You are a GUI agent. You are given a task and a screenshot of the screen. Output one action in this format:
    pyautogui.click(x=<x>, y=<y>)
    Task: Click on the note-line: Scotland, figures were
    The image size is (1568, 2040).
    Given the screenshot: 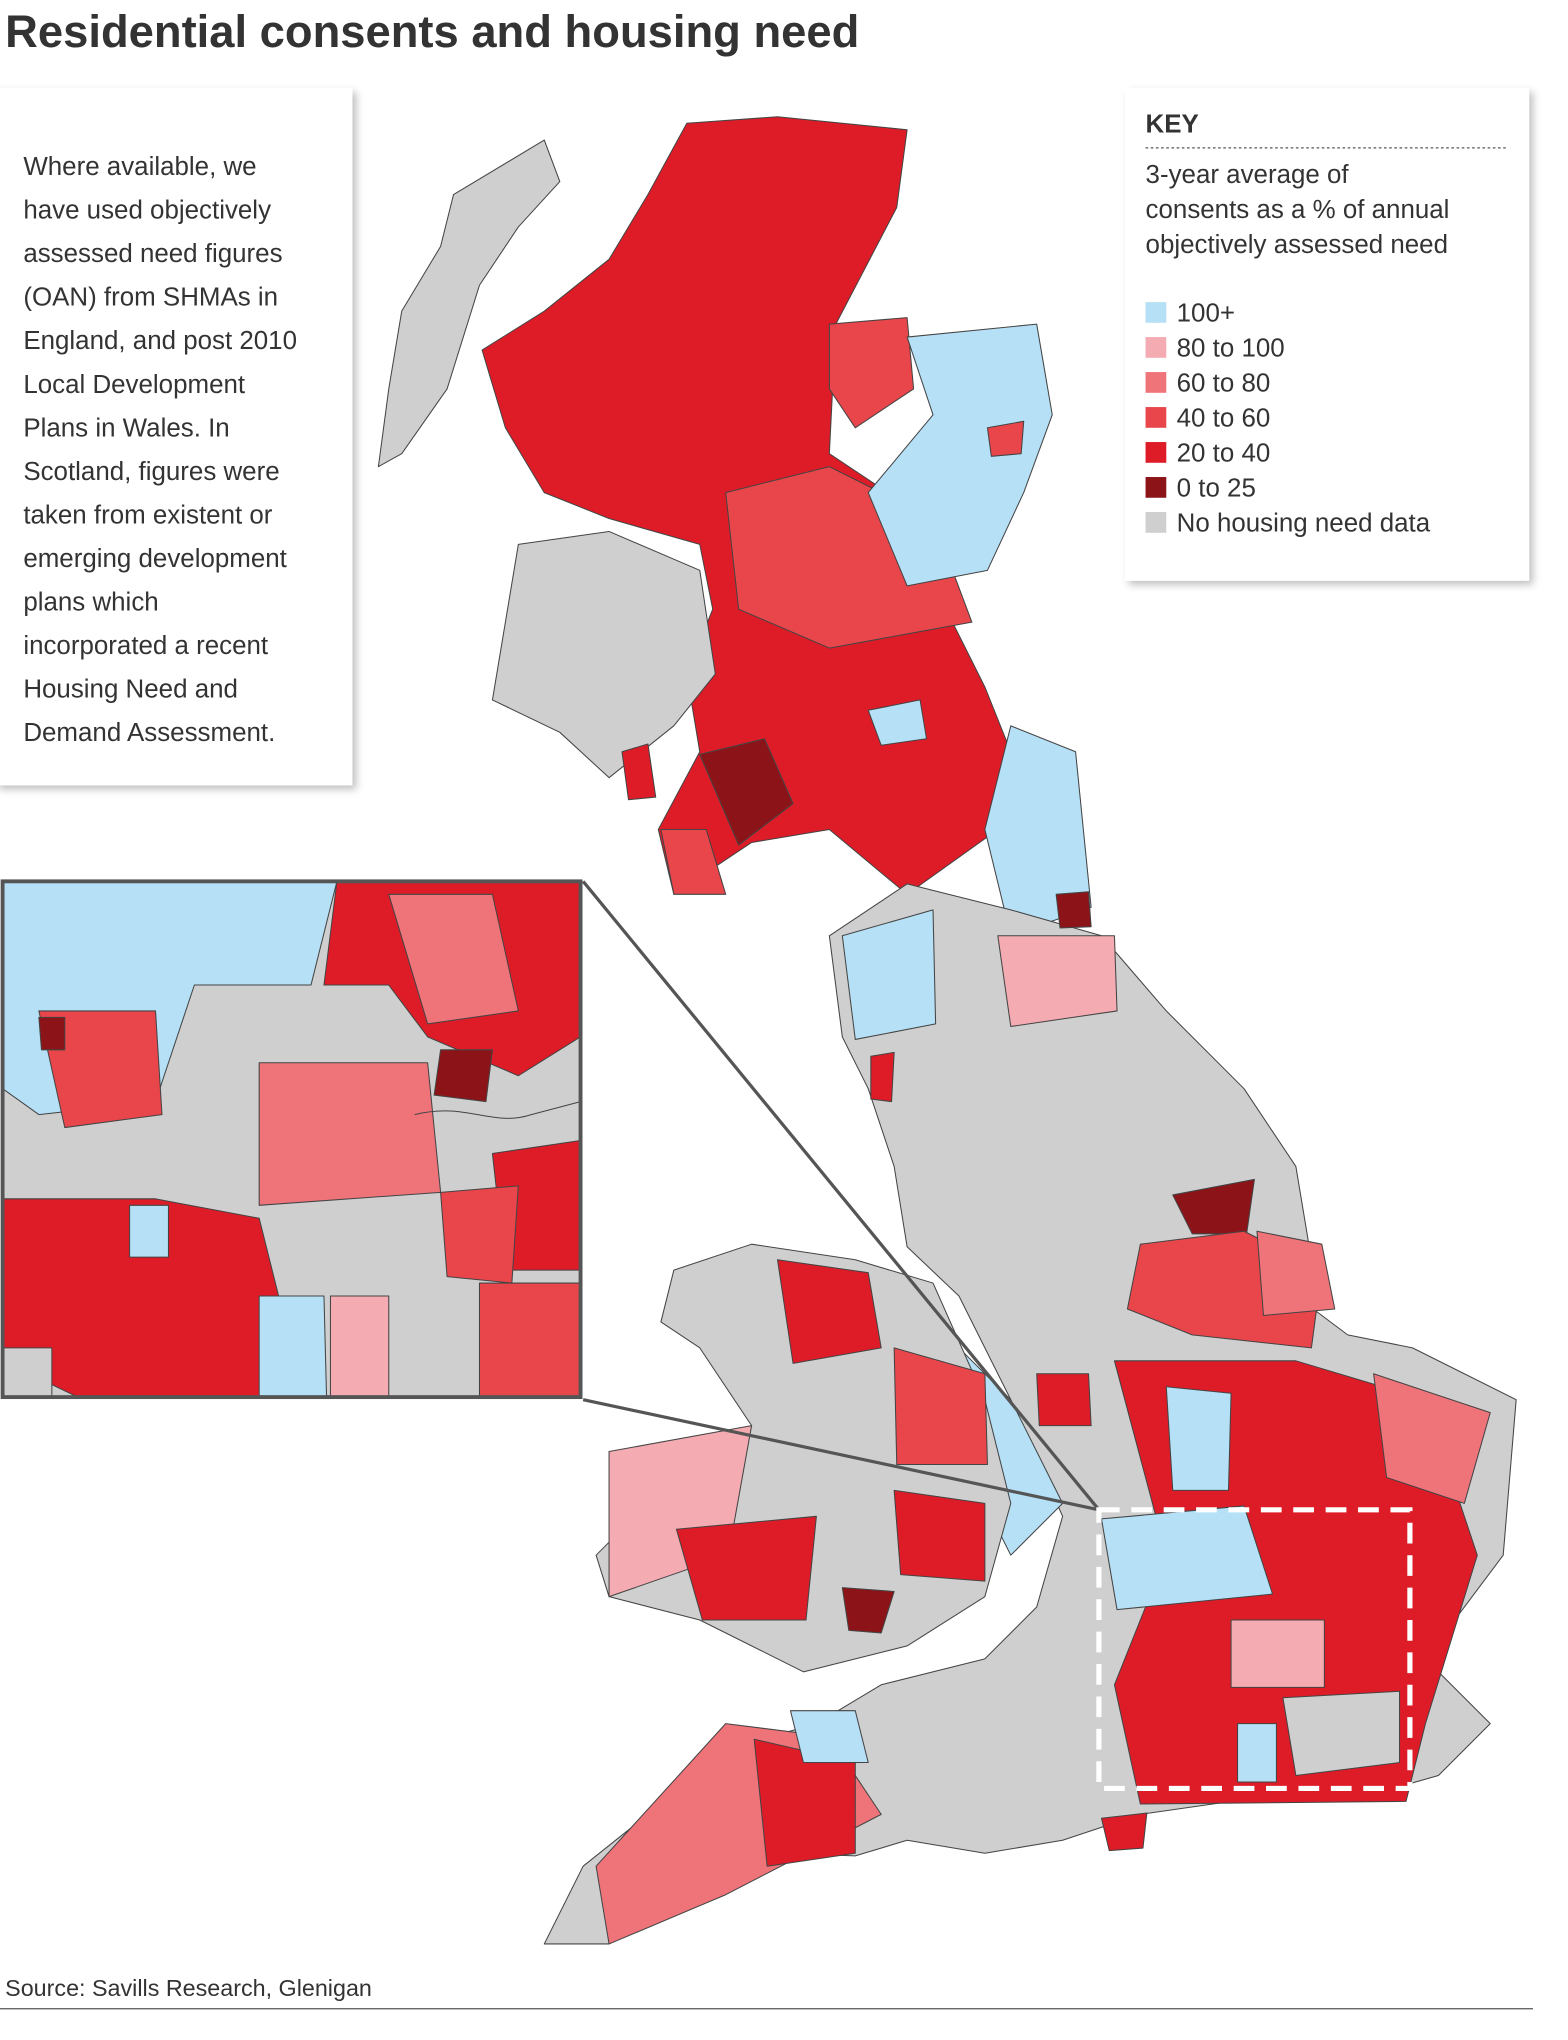 What is the action you would take?
    pyautogui.click(x=151, y=472)
    